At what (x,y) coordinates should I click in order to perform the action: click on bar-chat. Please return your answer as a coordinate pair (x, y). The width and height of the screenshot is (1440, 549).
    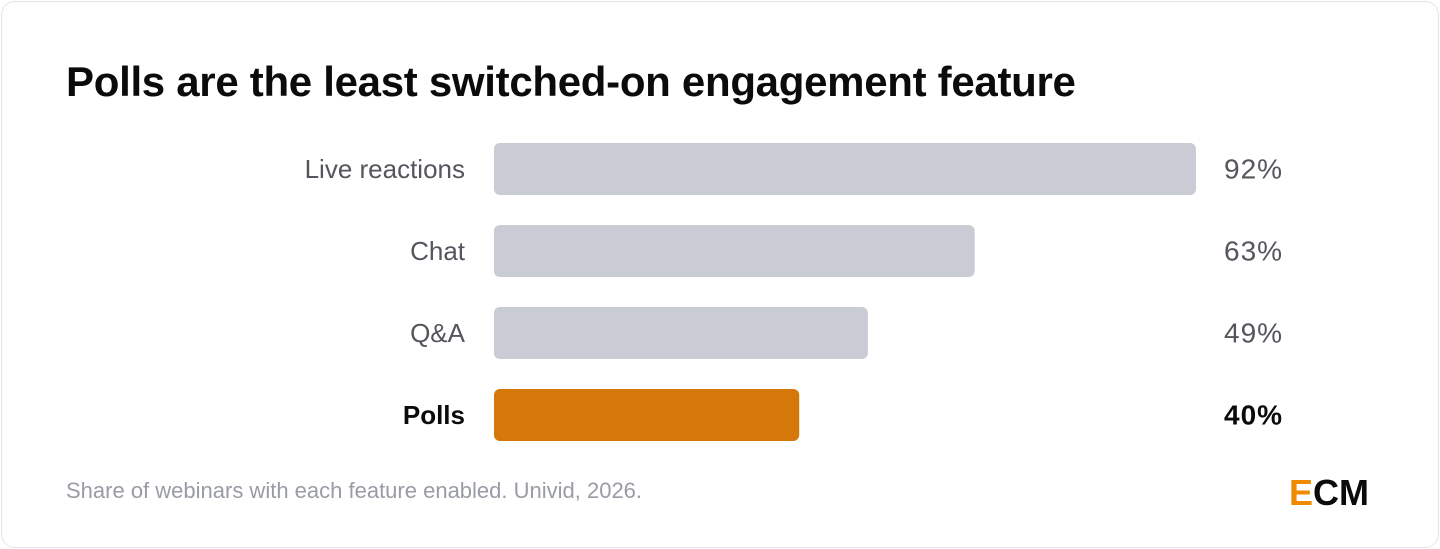
    Looking at the image, I should click on (734, 251).